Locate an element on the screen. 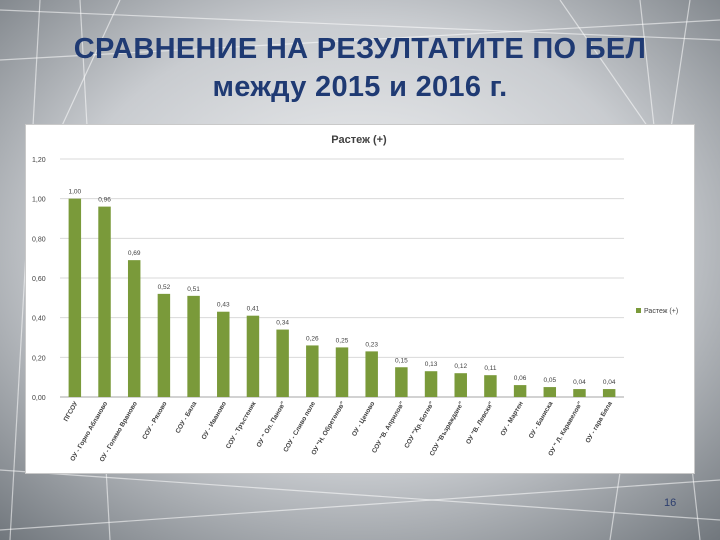  x-tick-label: СОУ - Ряхово is located at coordinates (154, 420).